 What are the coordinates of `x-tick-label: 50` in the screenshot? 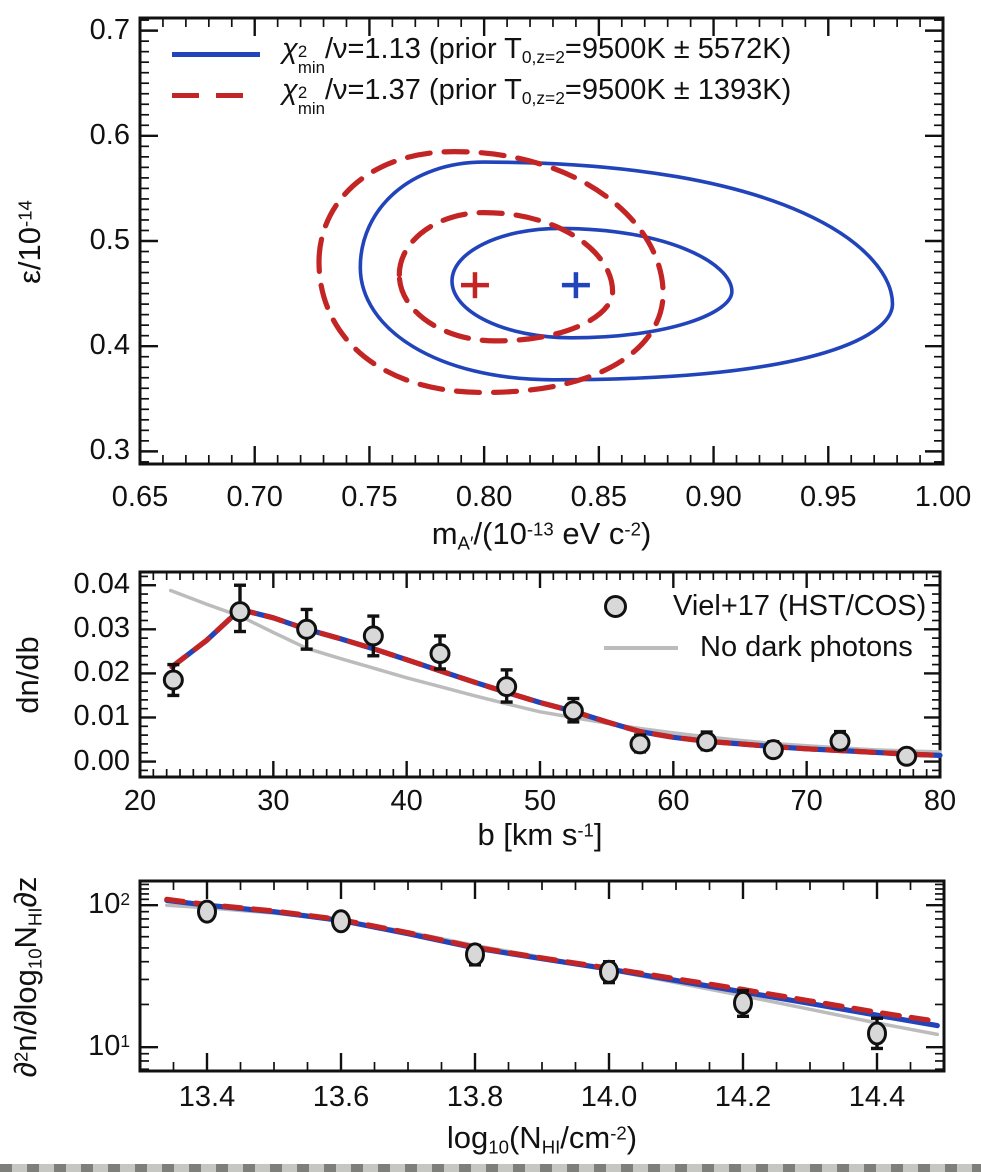 It's located at (540, 801).